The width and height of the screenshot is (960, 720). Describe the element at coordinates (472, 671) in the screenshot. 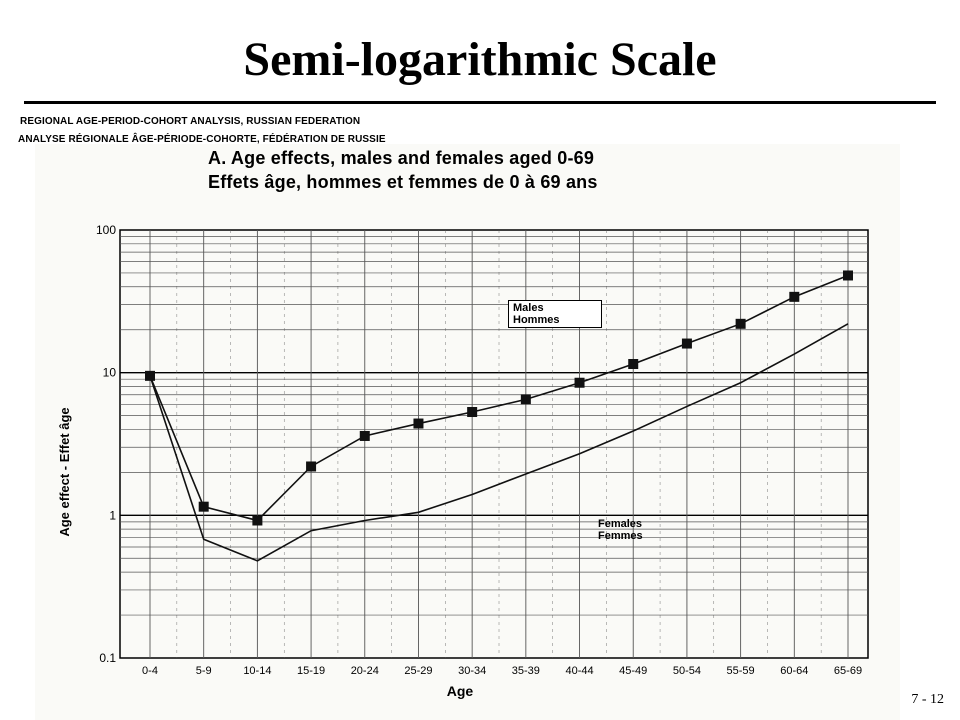

I see `x-tick-label: 30-34` at that location.